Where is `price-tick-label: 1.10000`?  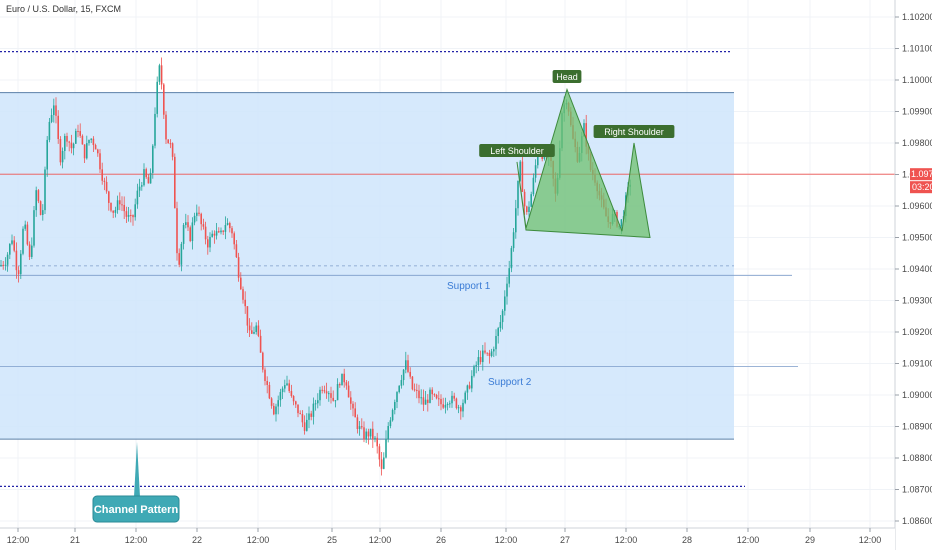
price-tick-label: 1.10000 is located at coordinates (917, 80).